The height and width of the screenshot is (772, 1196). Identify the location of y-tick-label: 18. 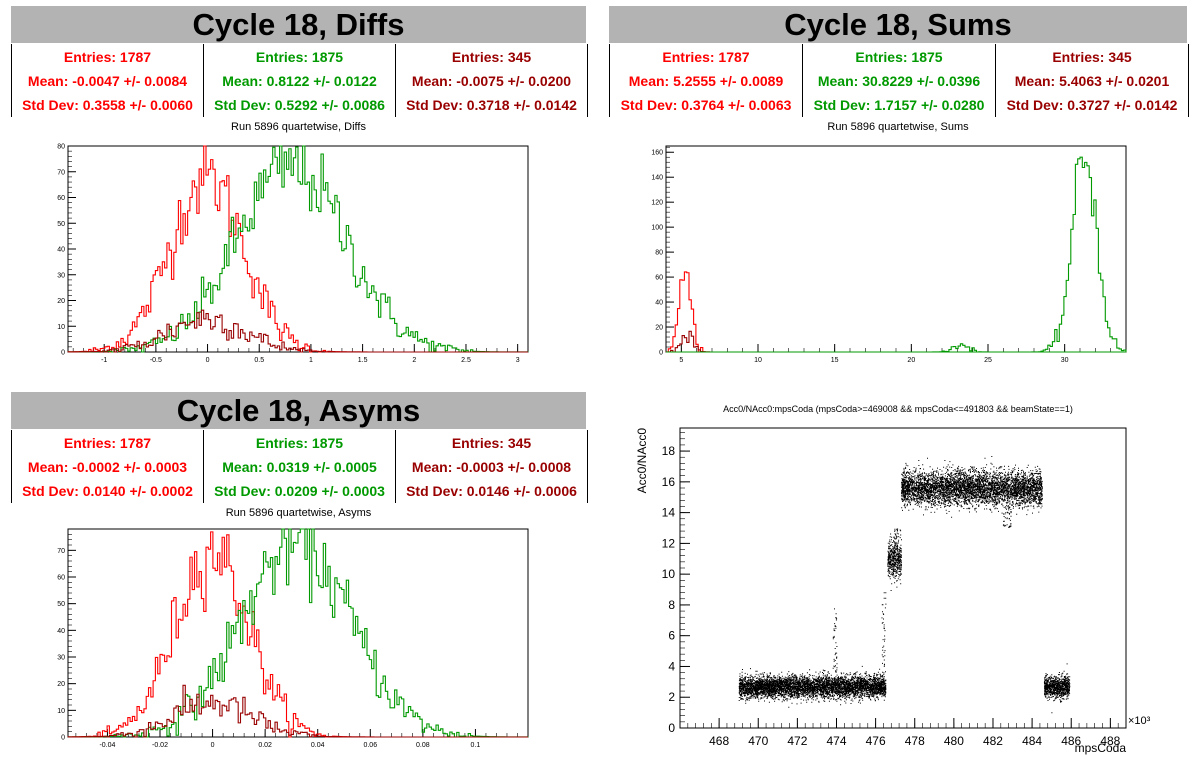
(669, 451).